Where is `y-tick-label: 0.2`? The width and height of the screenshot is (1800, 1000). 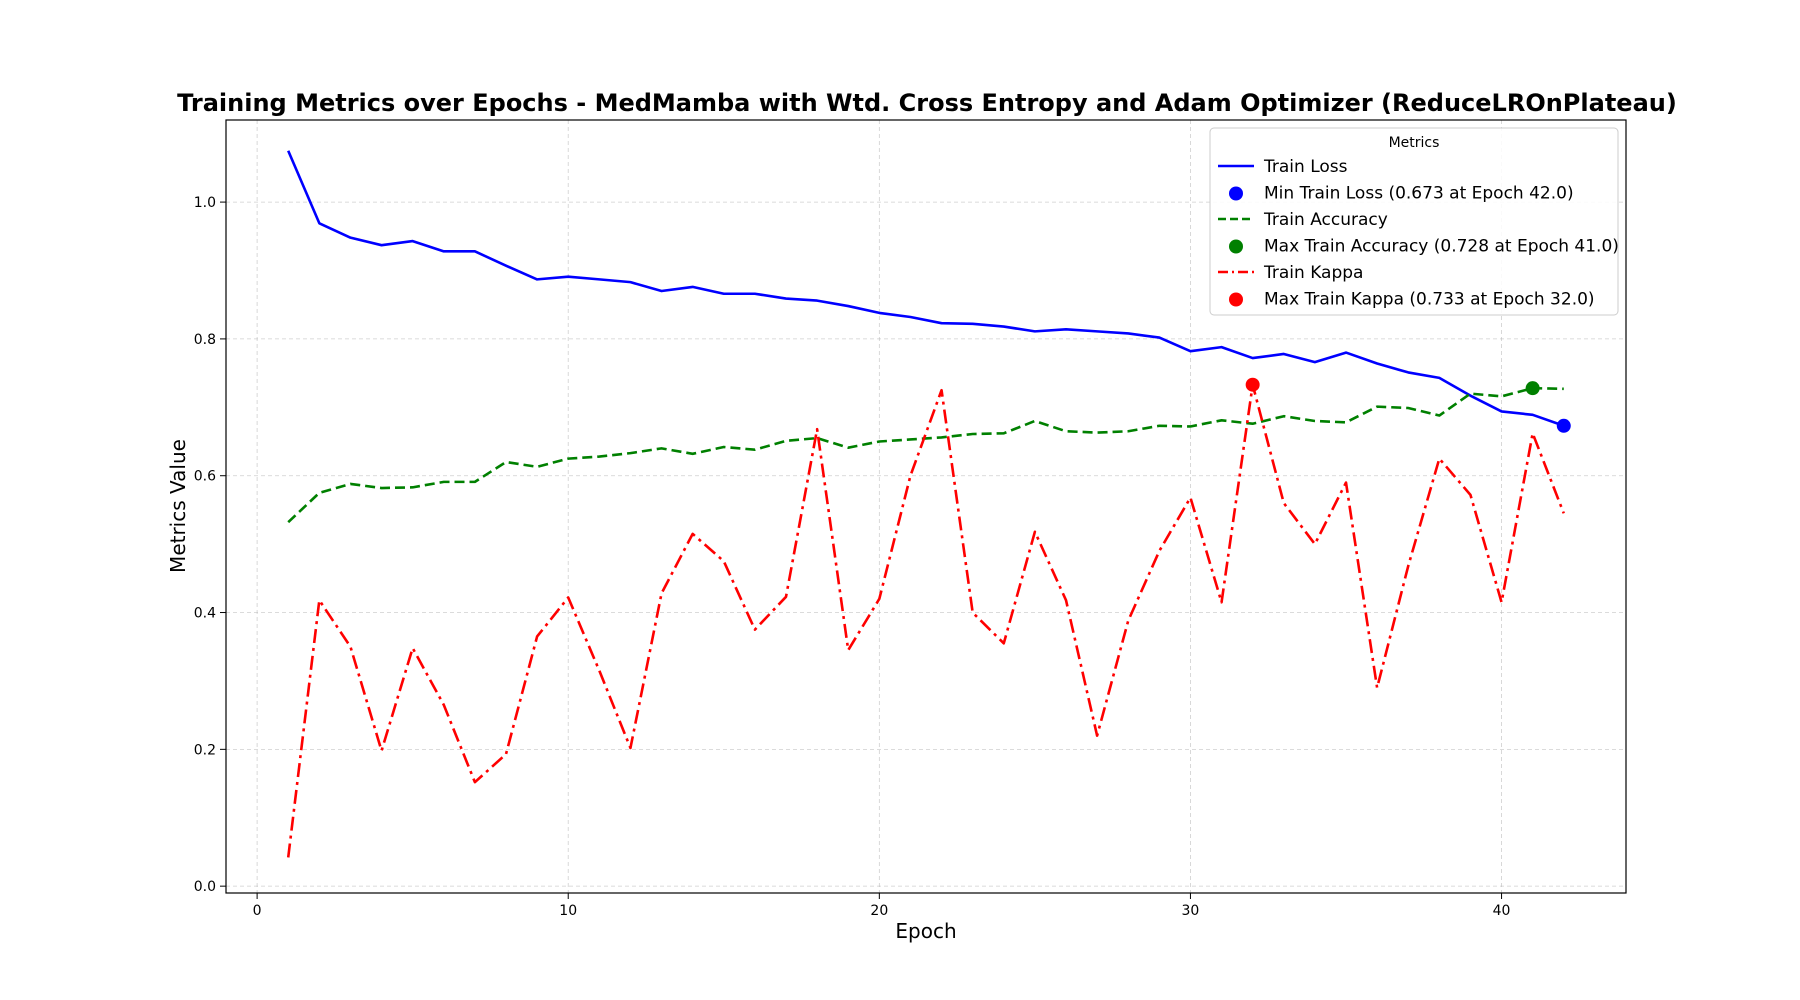 y-tick-label: 0.2 is located at coordinates (205, 750).